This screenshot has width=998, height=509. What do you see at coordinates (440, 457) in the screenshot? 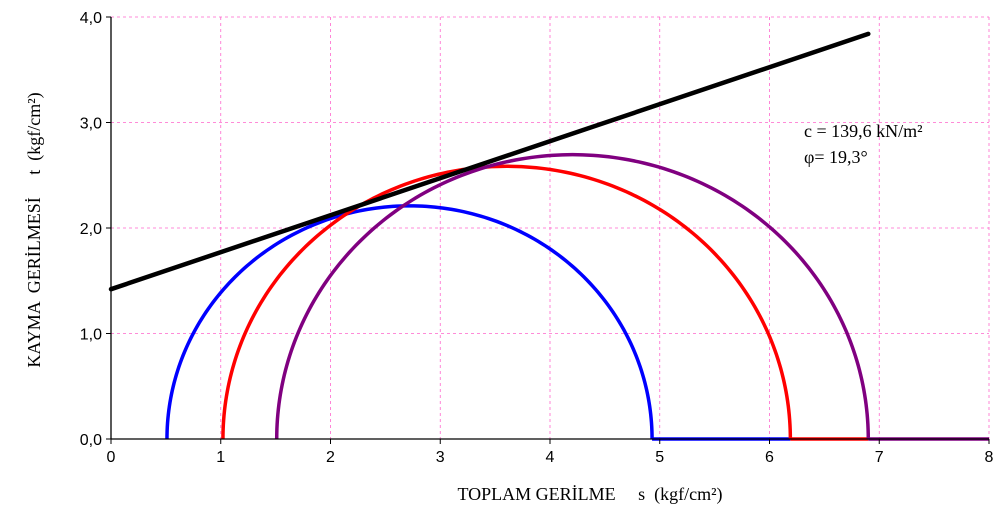
I see `x-tick-label: 3` at bounding box center [440, 457].